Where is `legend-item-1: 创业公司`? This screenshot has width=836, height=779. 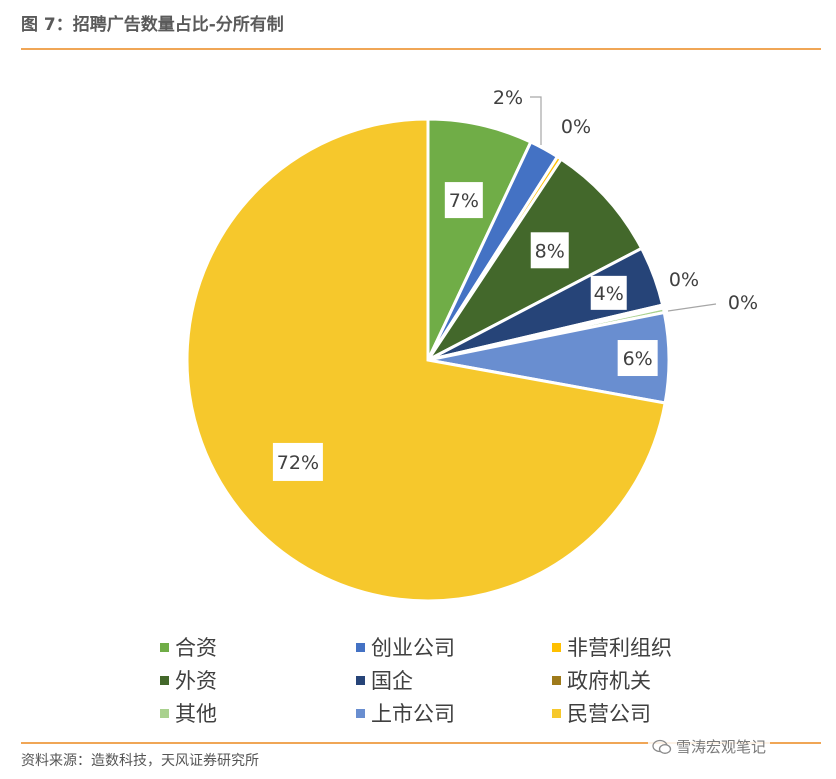
legend-item-1: 创业公司 is located at coordinates (405, 647).